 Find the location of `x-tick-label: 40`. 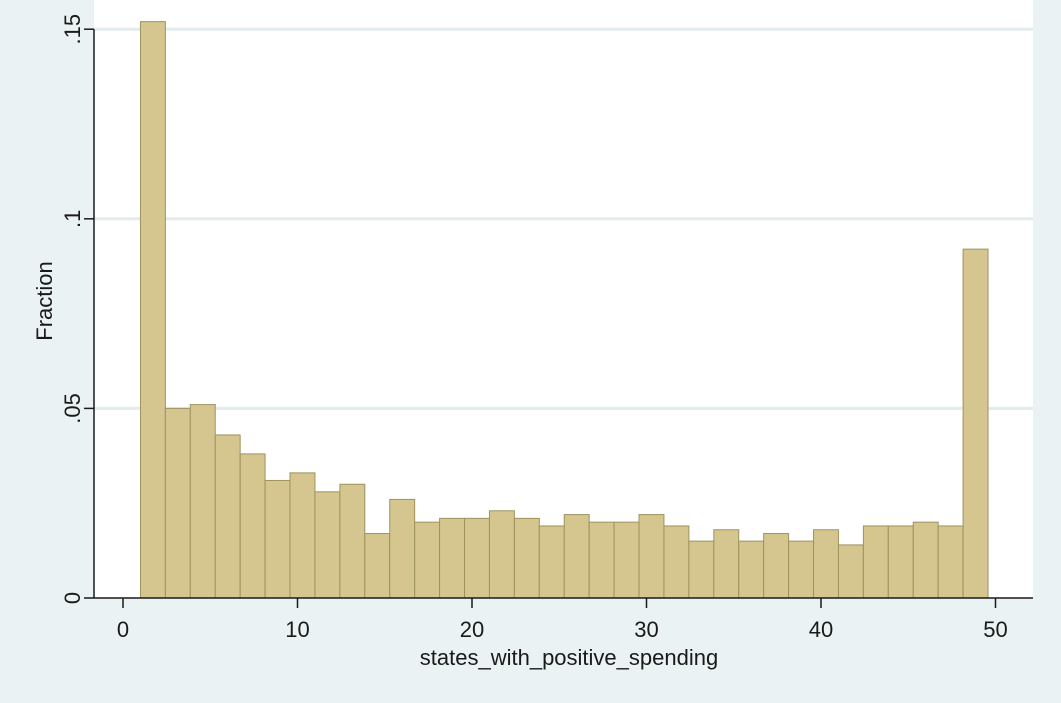

x-tick-label: 40 is located at coordinates (821, 629).